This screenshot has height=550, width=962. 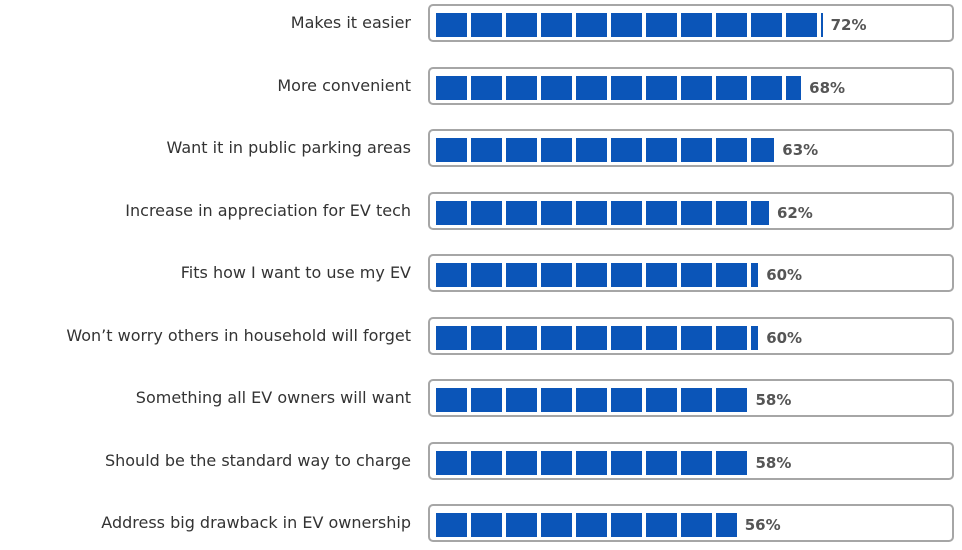 I want to click on category-label: Increase in appreciation for EV tech, so click(x=268, y=210).